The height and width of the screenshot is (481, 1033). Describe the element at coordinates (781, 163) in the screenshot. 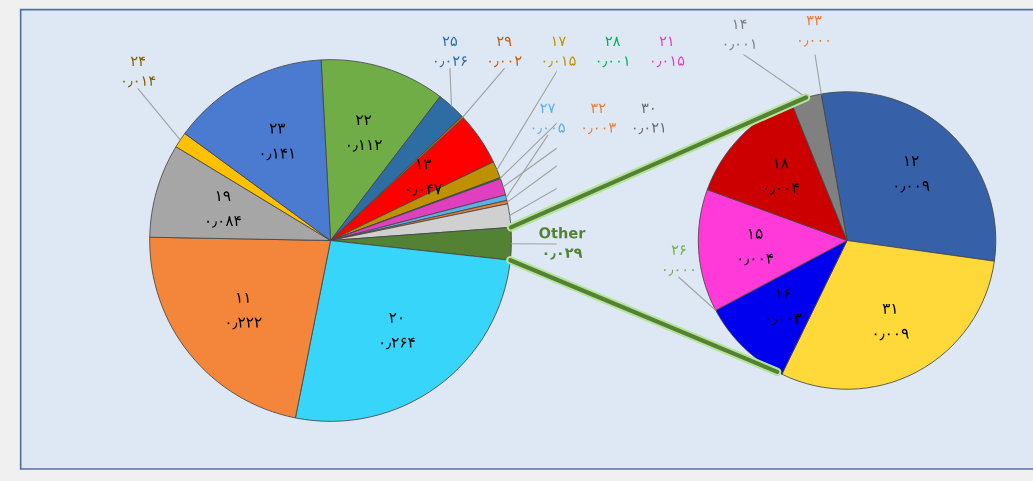

I see `slice-label: ۱۸` at that location.